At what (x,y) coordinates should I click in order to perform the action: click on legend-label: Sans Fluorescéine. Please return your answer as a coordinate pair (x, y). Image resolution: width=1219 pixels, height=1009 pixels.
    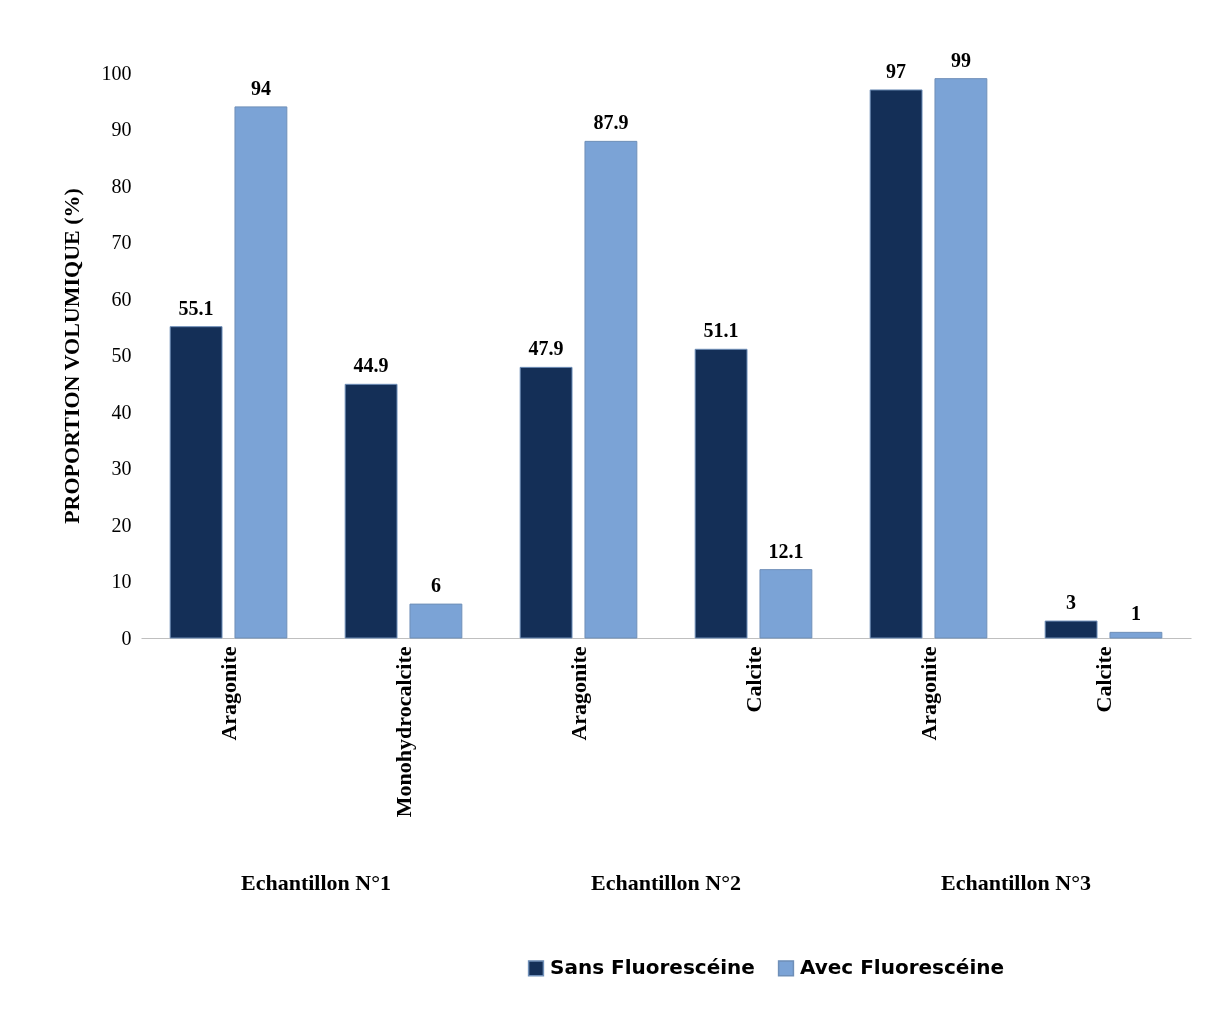
    Looking at the image, I should click on (652, 967).